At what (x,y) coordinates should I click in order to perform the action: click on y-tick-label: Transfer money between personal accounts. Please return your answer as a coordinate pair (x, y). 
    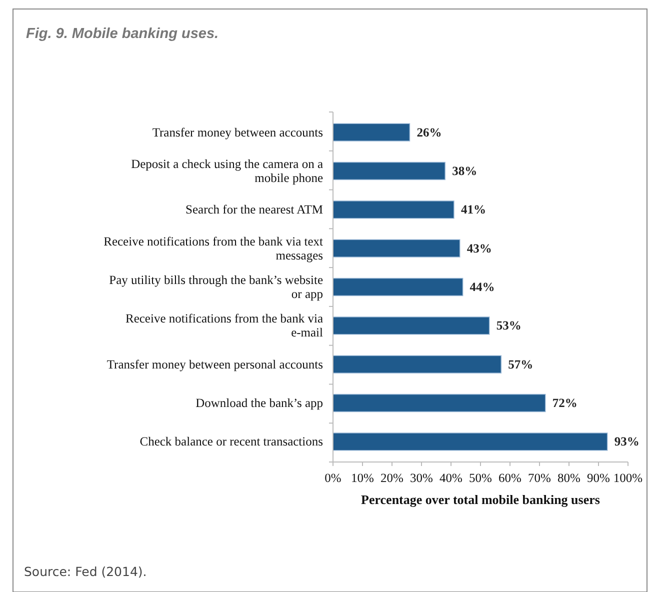
    Looking at the image, I should click on (215, 364).